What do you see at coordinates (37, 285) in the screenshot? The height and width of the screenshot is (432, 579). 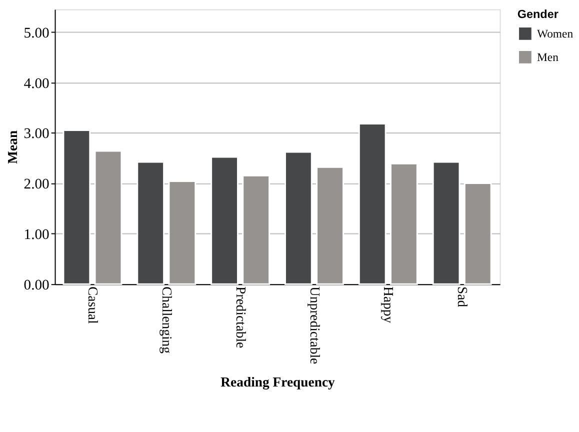 I see `y-tick-label: 0.00` at bounding box center [37, 285].